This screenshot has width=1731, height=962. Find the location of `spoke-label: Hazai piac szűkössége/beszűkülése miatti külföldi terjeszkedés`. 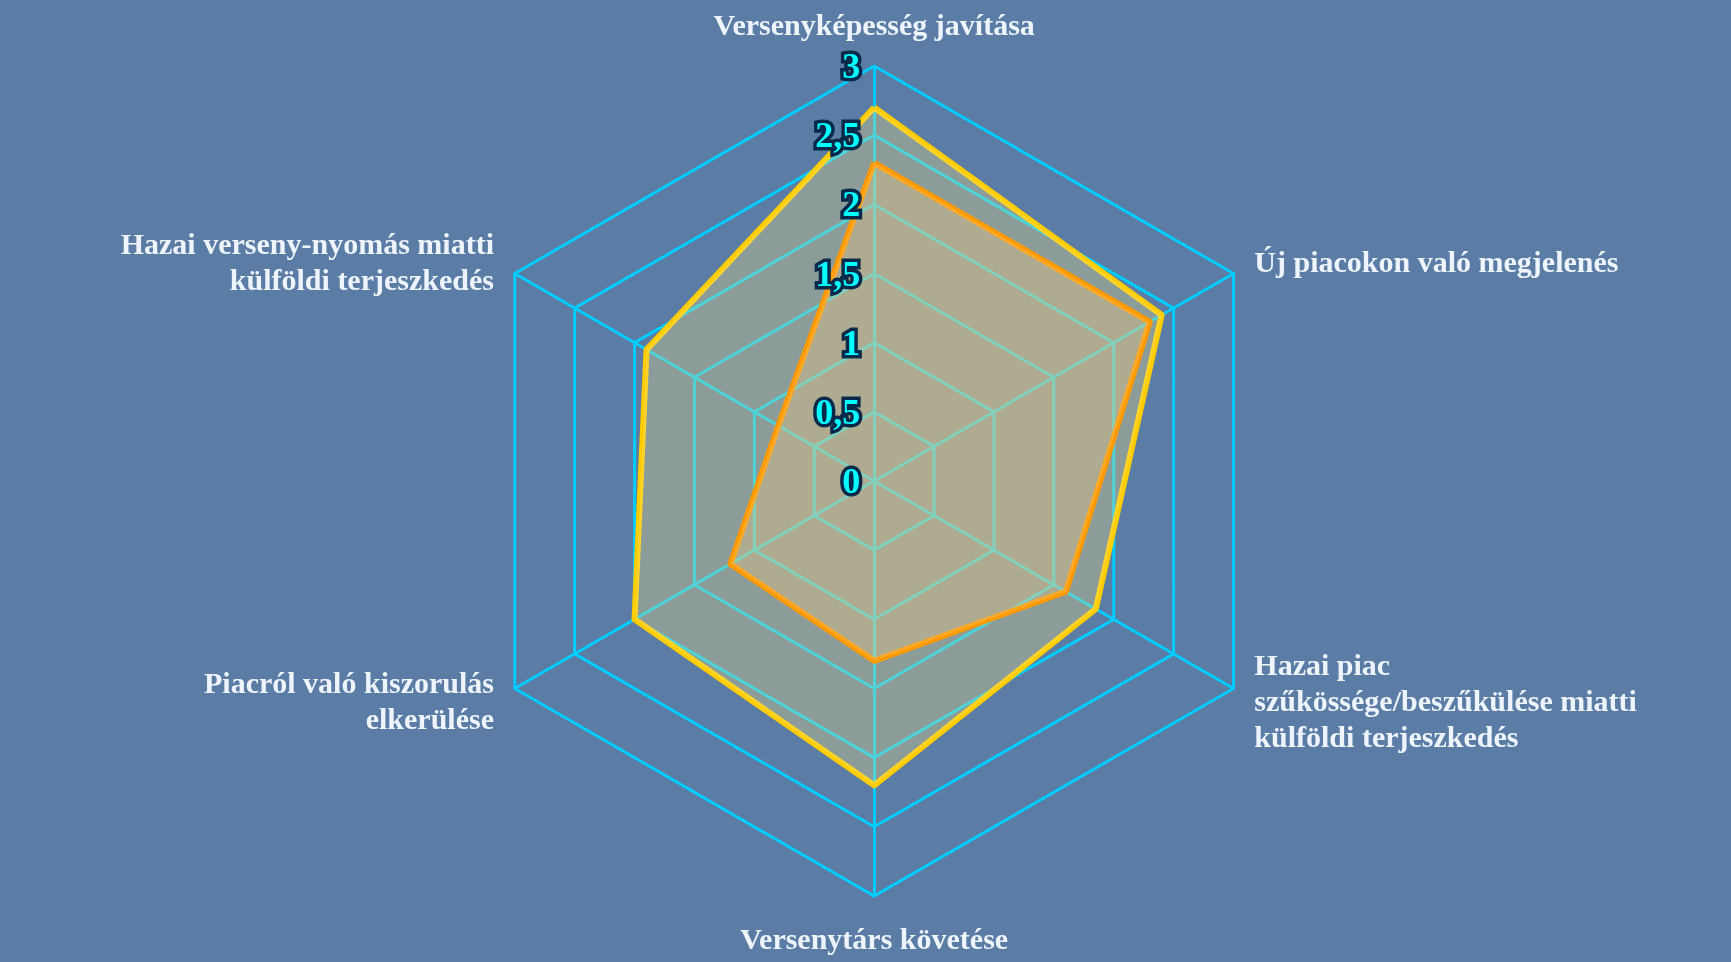

spoke-label: Hazai piac szűkössége/beszűkülése miatti külföldi terjeszkedés is located at coordinates (1445, 700).